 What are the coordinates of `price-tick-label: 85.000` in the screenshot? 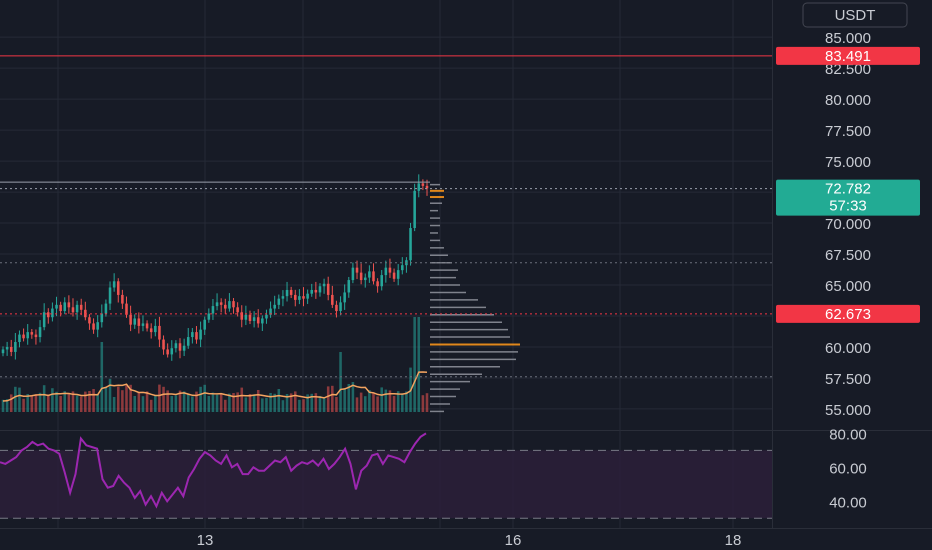 It's located at (848, 38).